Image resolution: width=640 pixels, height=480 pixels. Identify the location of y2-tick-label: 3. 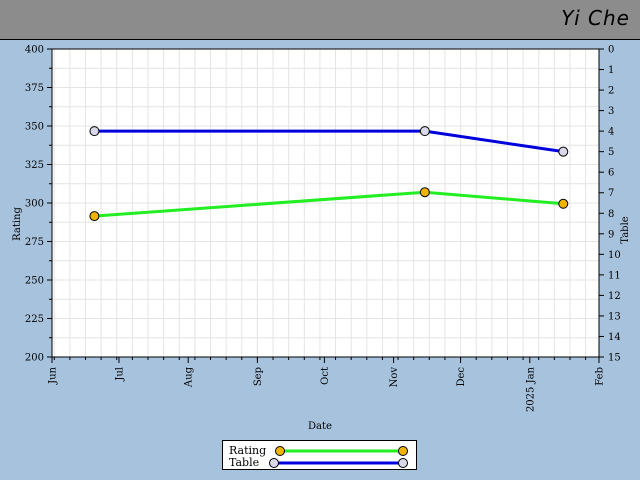
(611, 111).